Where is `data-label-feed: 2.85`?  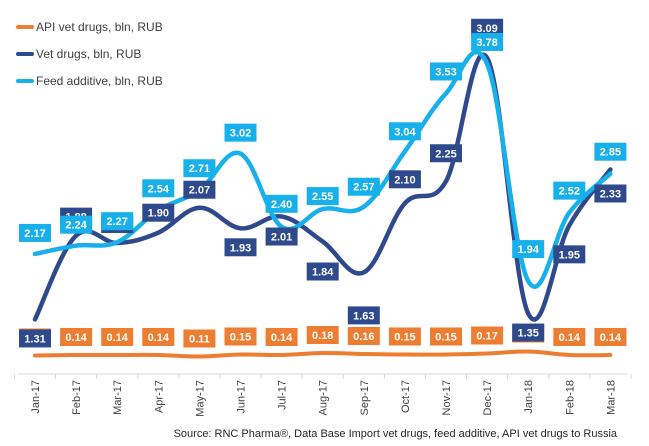
data-label-feed: 2.85 is located at coordinates (610, 151).